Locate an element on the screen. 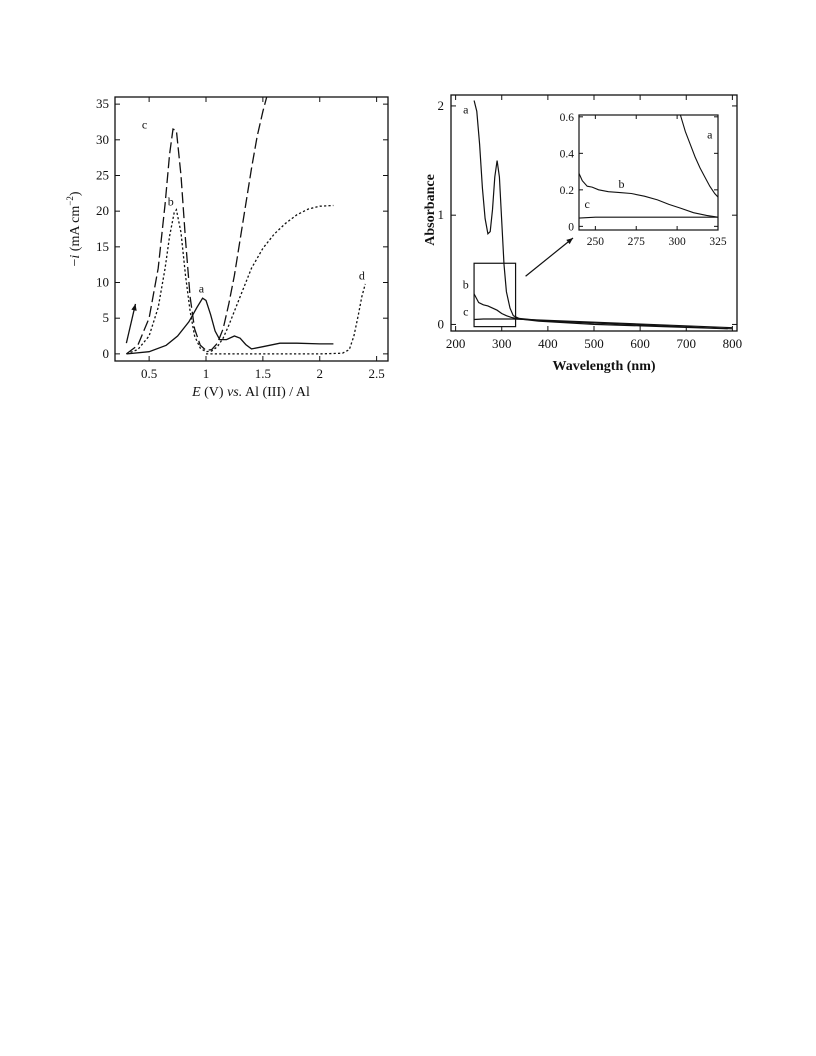 The height and width of the screenshot is (1056, 816). y-tick-label: 1 is located at coordinates (441, 214).